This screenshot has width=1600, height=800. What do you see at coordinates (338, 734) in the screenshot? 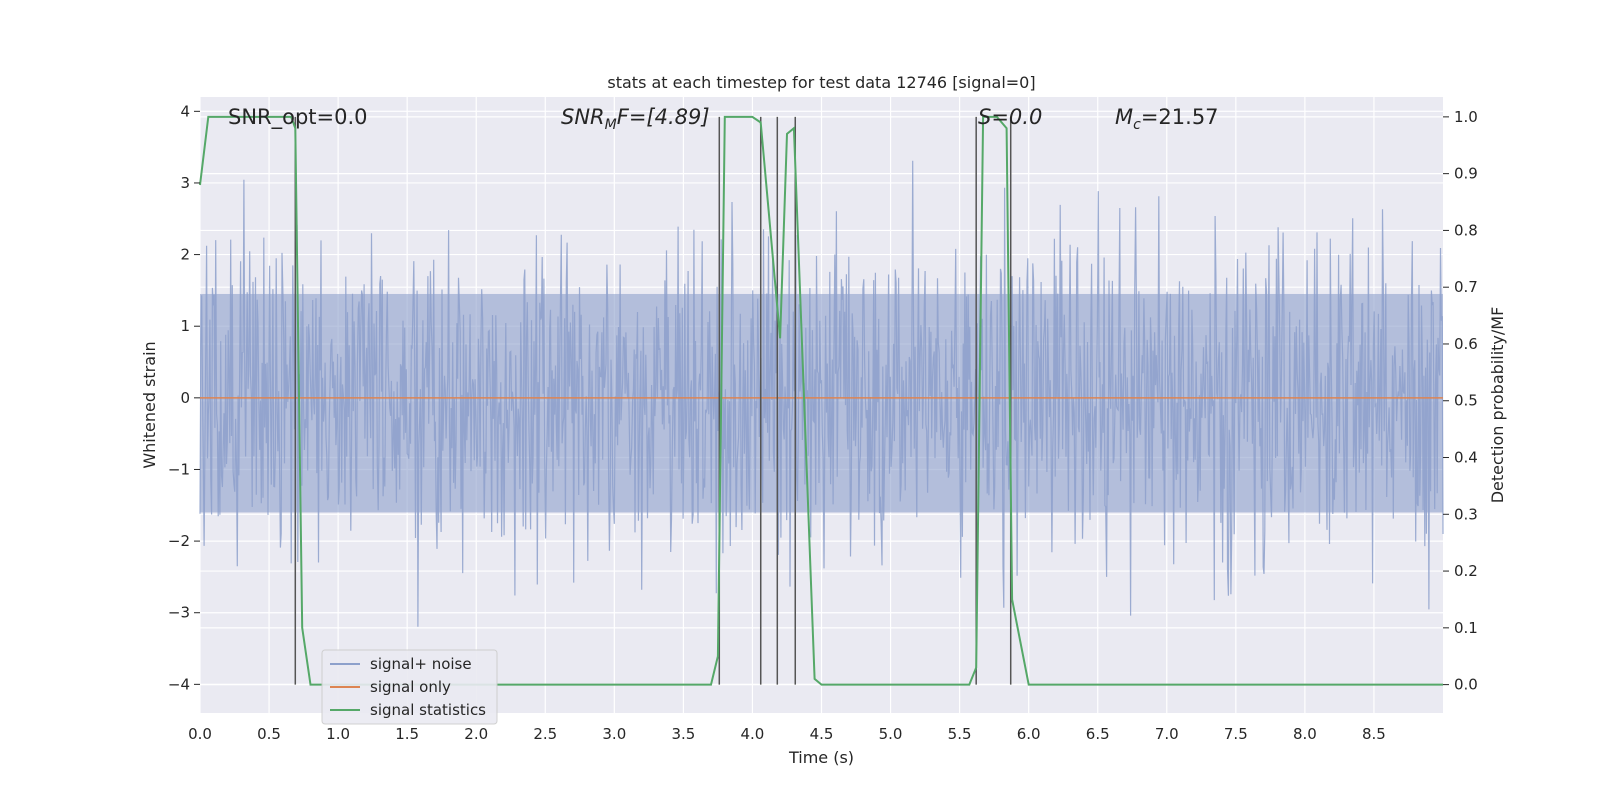
I see `x-tick-label: 1.0` at bounding box center [338, 734].